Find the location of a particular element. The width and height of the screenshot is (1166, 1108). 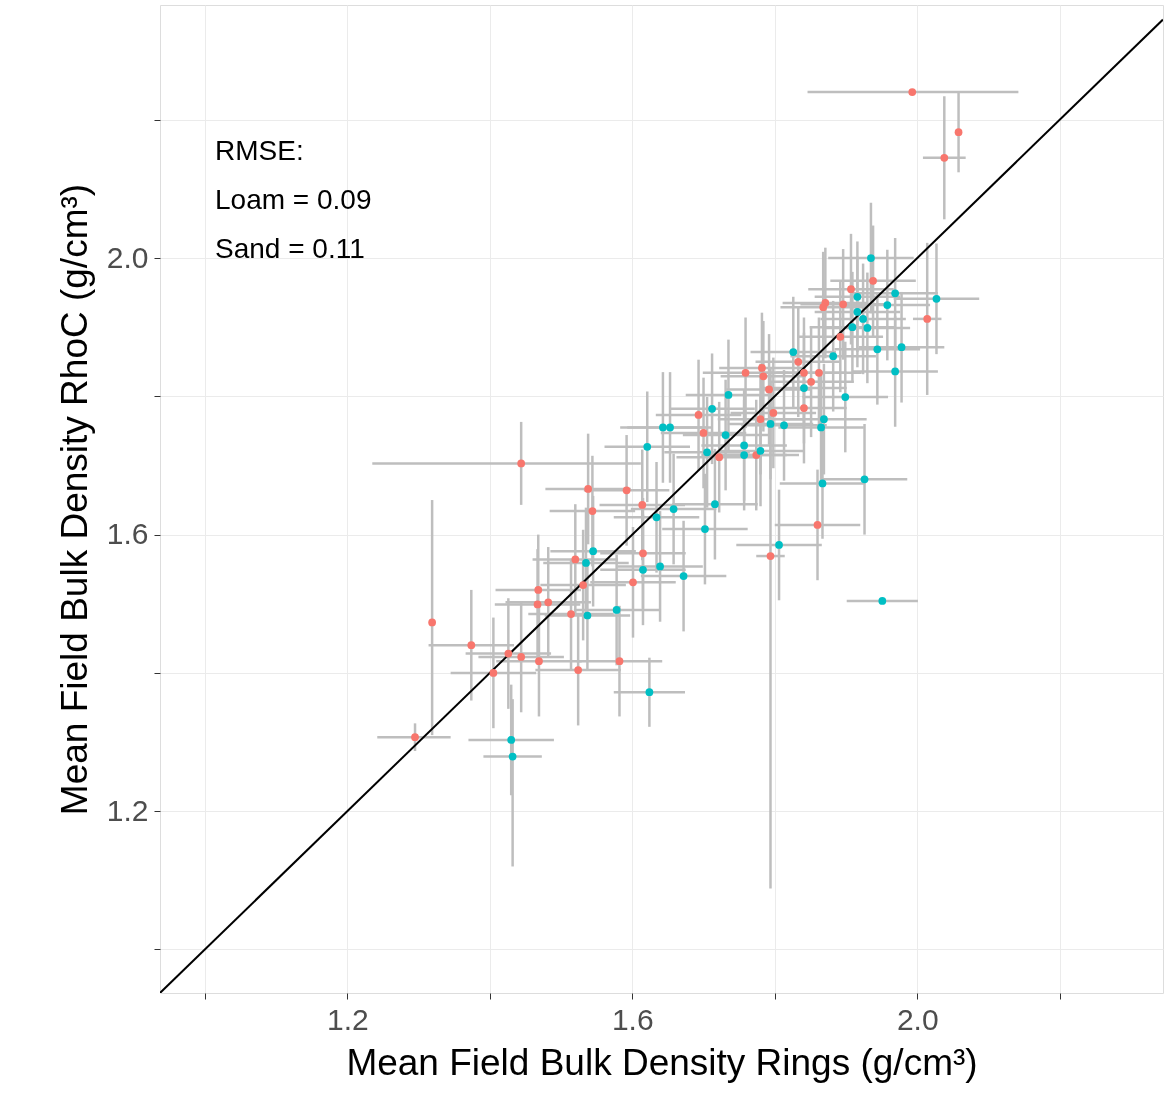

y-tick-label: 1.2 is located at coordinates (127, 810).